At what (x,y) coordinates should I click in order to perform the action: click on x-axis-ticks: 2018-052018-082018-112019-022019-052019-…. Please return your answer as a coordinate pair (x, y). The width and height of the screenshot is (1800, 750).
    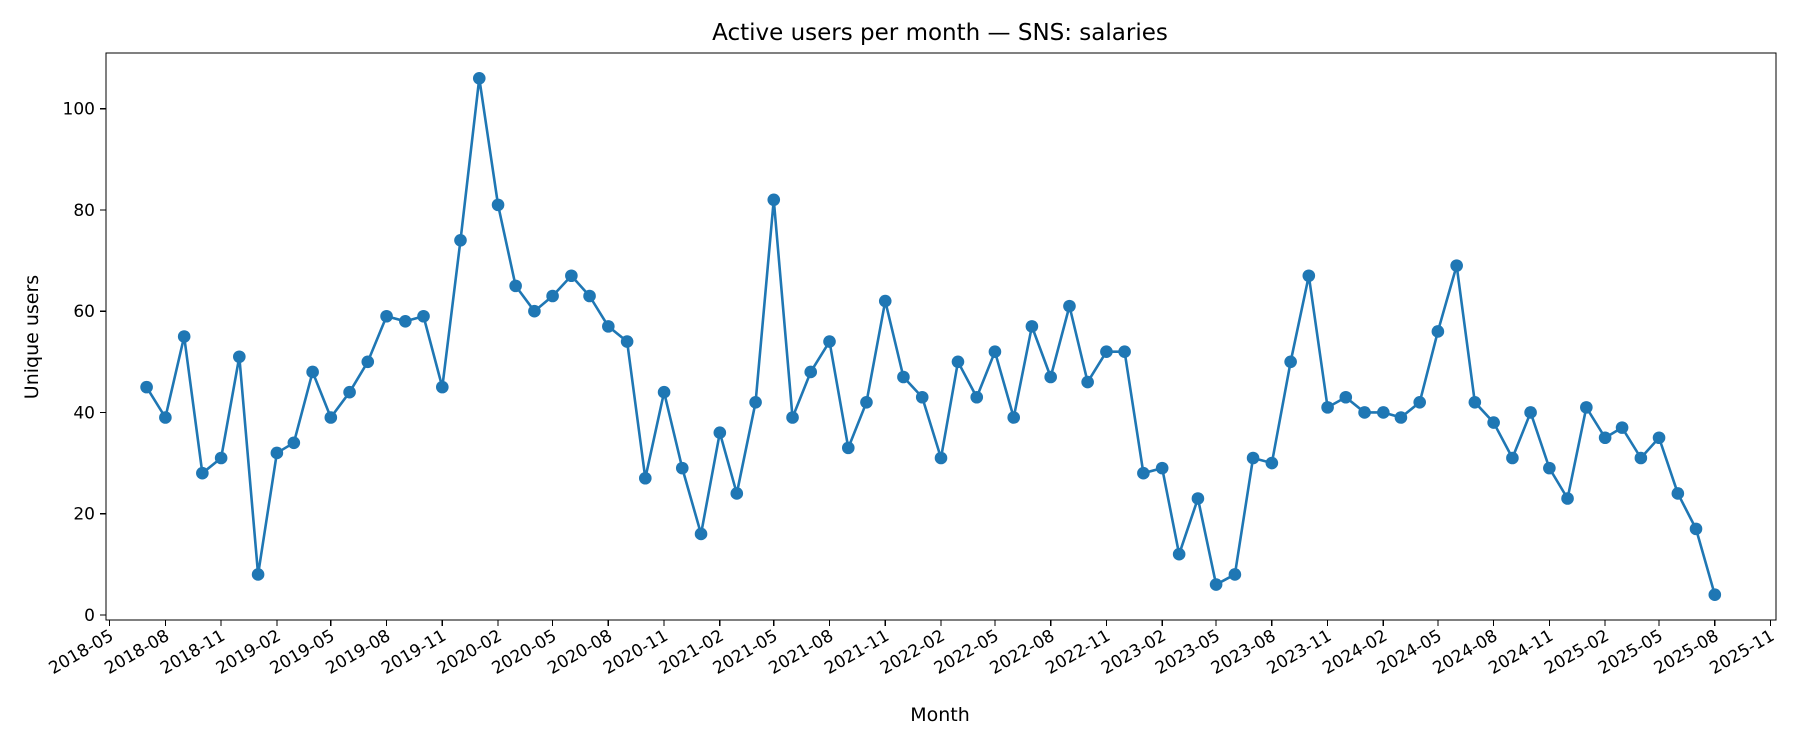
    Looking at the image, I should click on (912, 649).